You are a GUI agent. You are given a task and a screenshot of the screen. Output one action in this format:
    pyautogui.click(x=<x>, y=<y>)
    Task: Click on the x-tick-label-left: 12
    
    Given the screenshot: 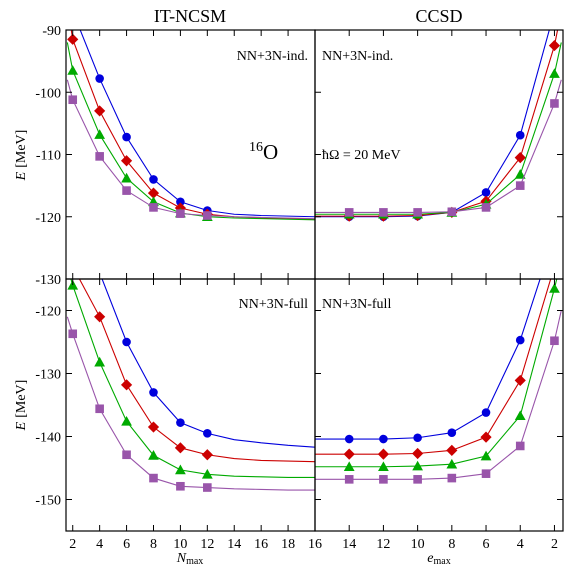 What is the action you would take?
    pyautogui.click(x=207, y=544)
    